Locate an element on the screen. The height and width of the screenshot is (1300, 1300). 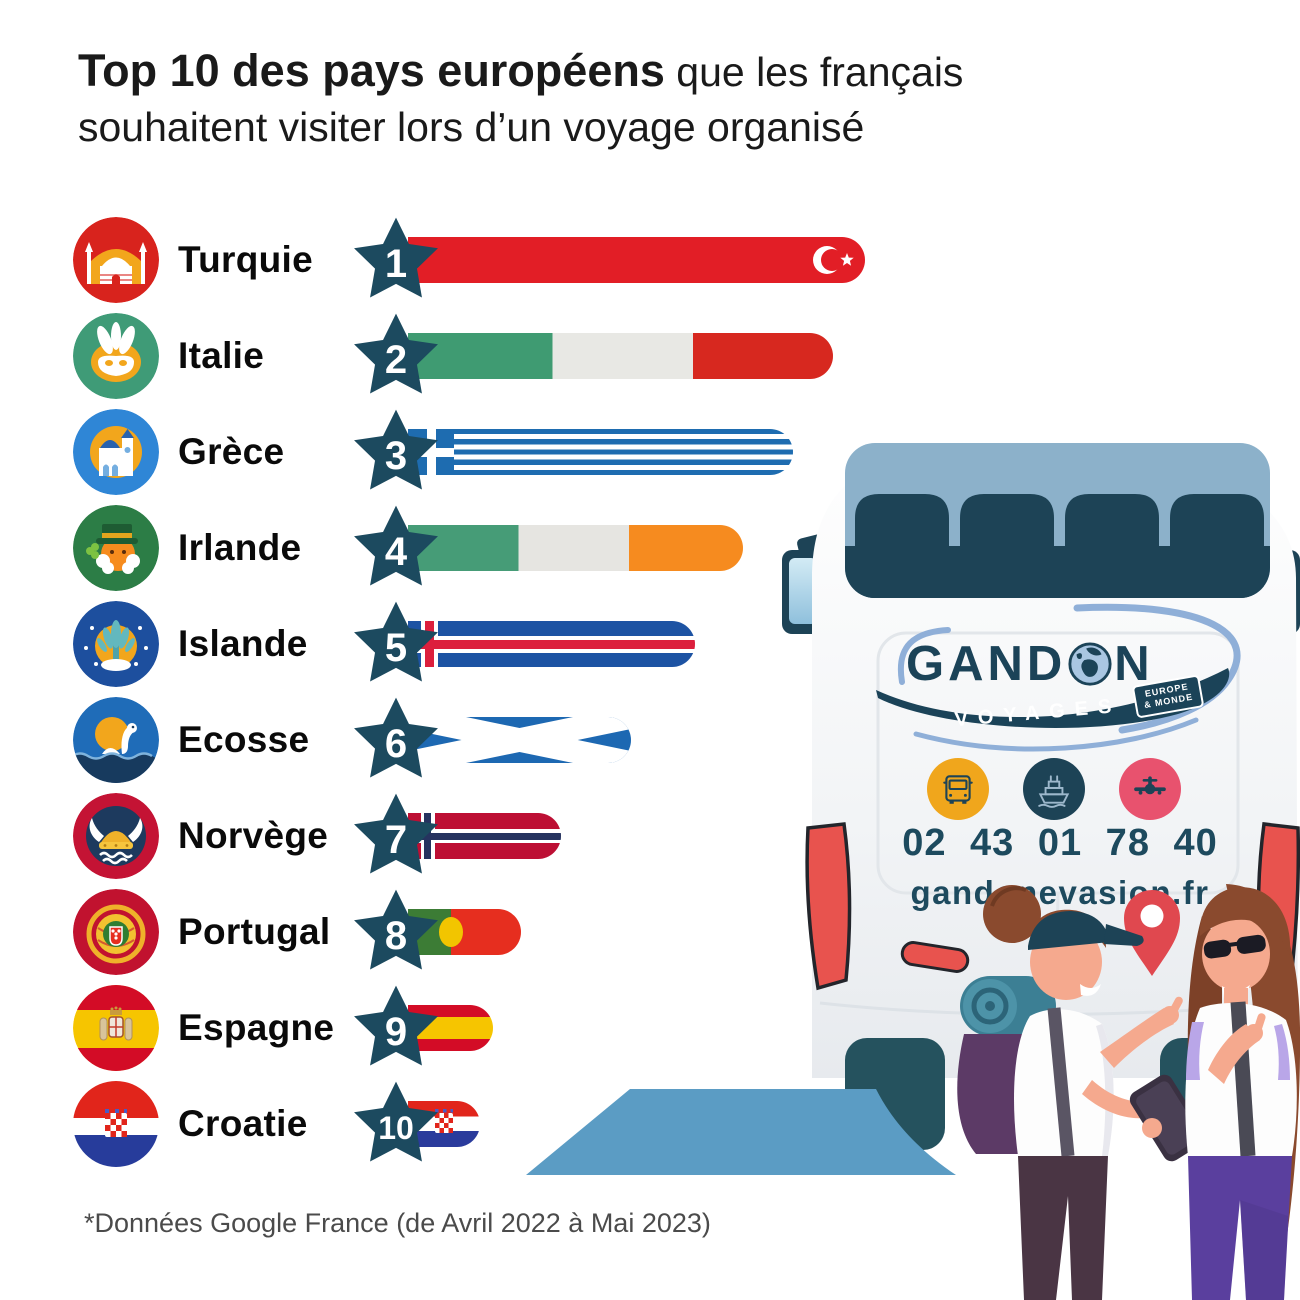
rank-number: 5 is located at coordinates (396, 647).